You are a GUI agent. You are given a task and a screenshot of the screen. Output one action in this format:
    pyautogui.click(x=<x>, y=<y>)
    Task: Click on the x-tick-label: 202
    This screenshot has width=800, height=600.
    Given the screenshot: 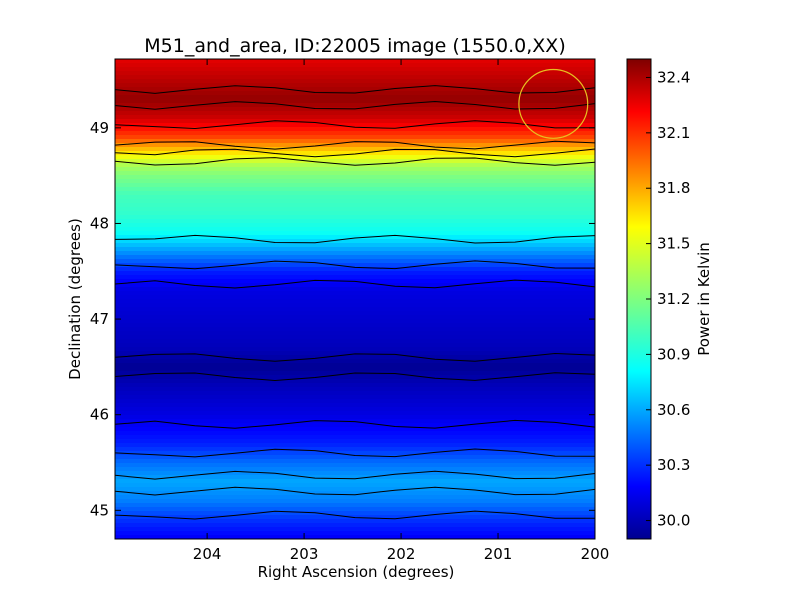 What is the action you would take?
    pyautogui.click(x=401, y=554)
    